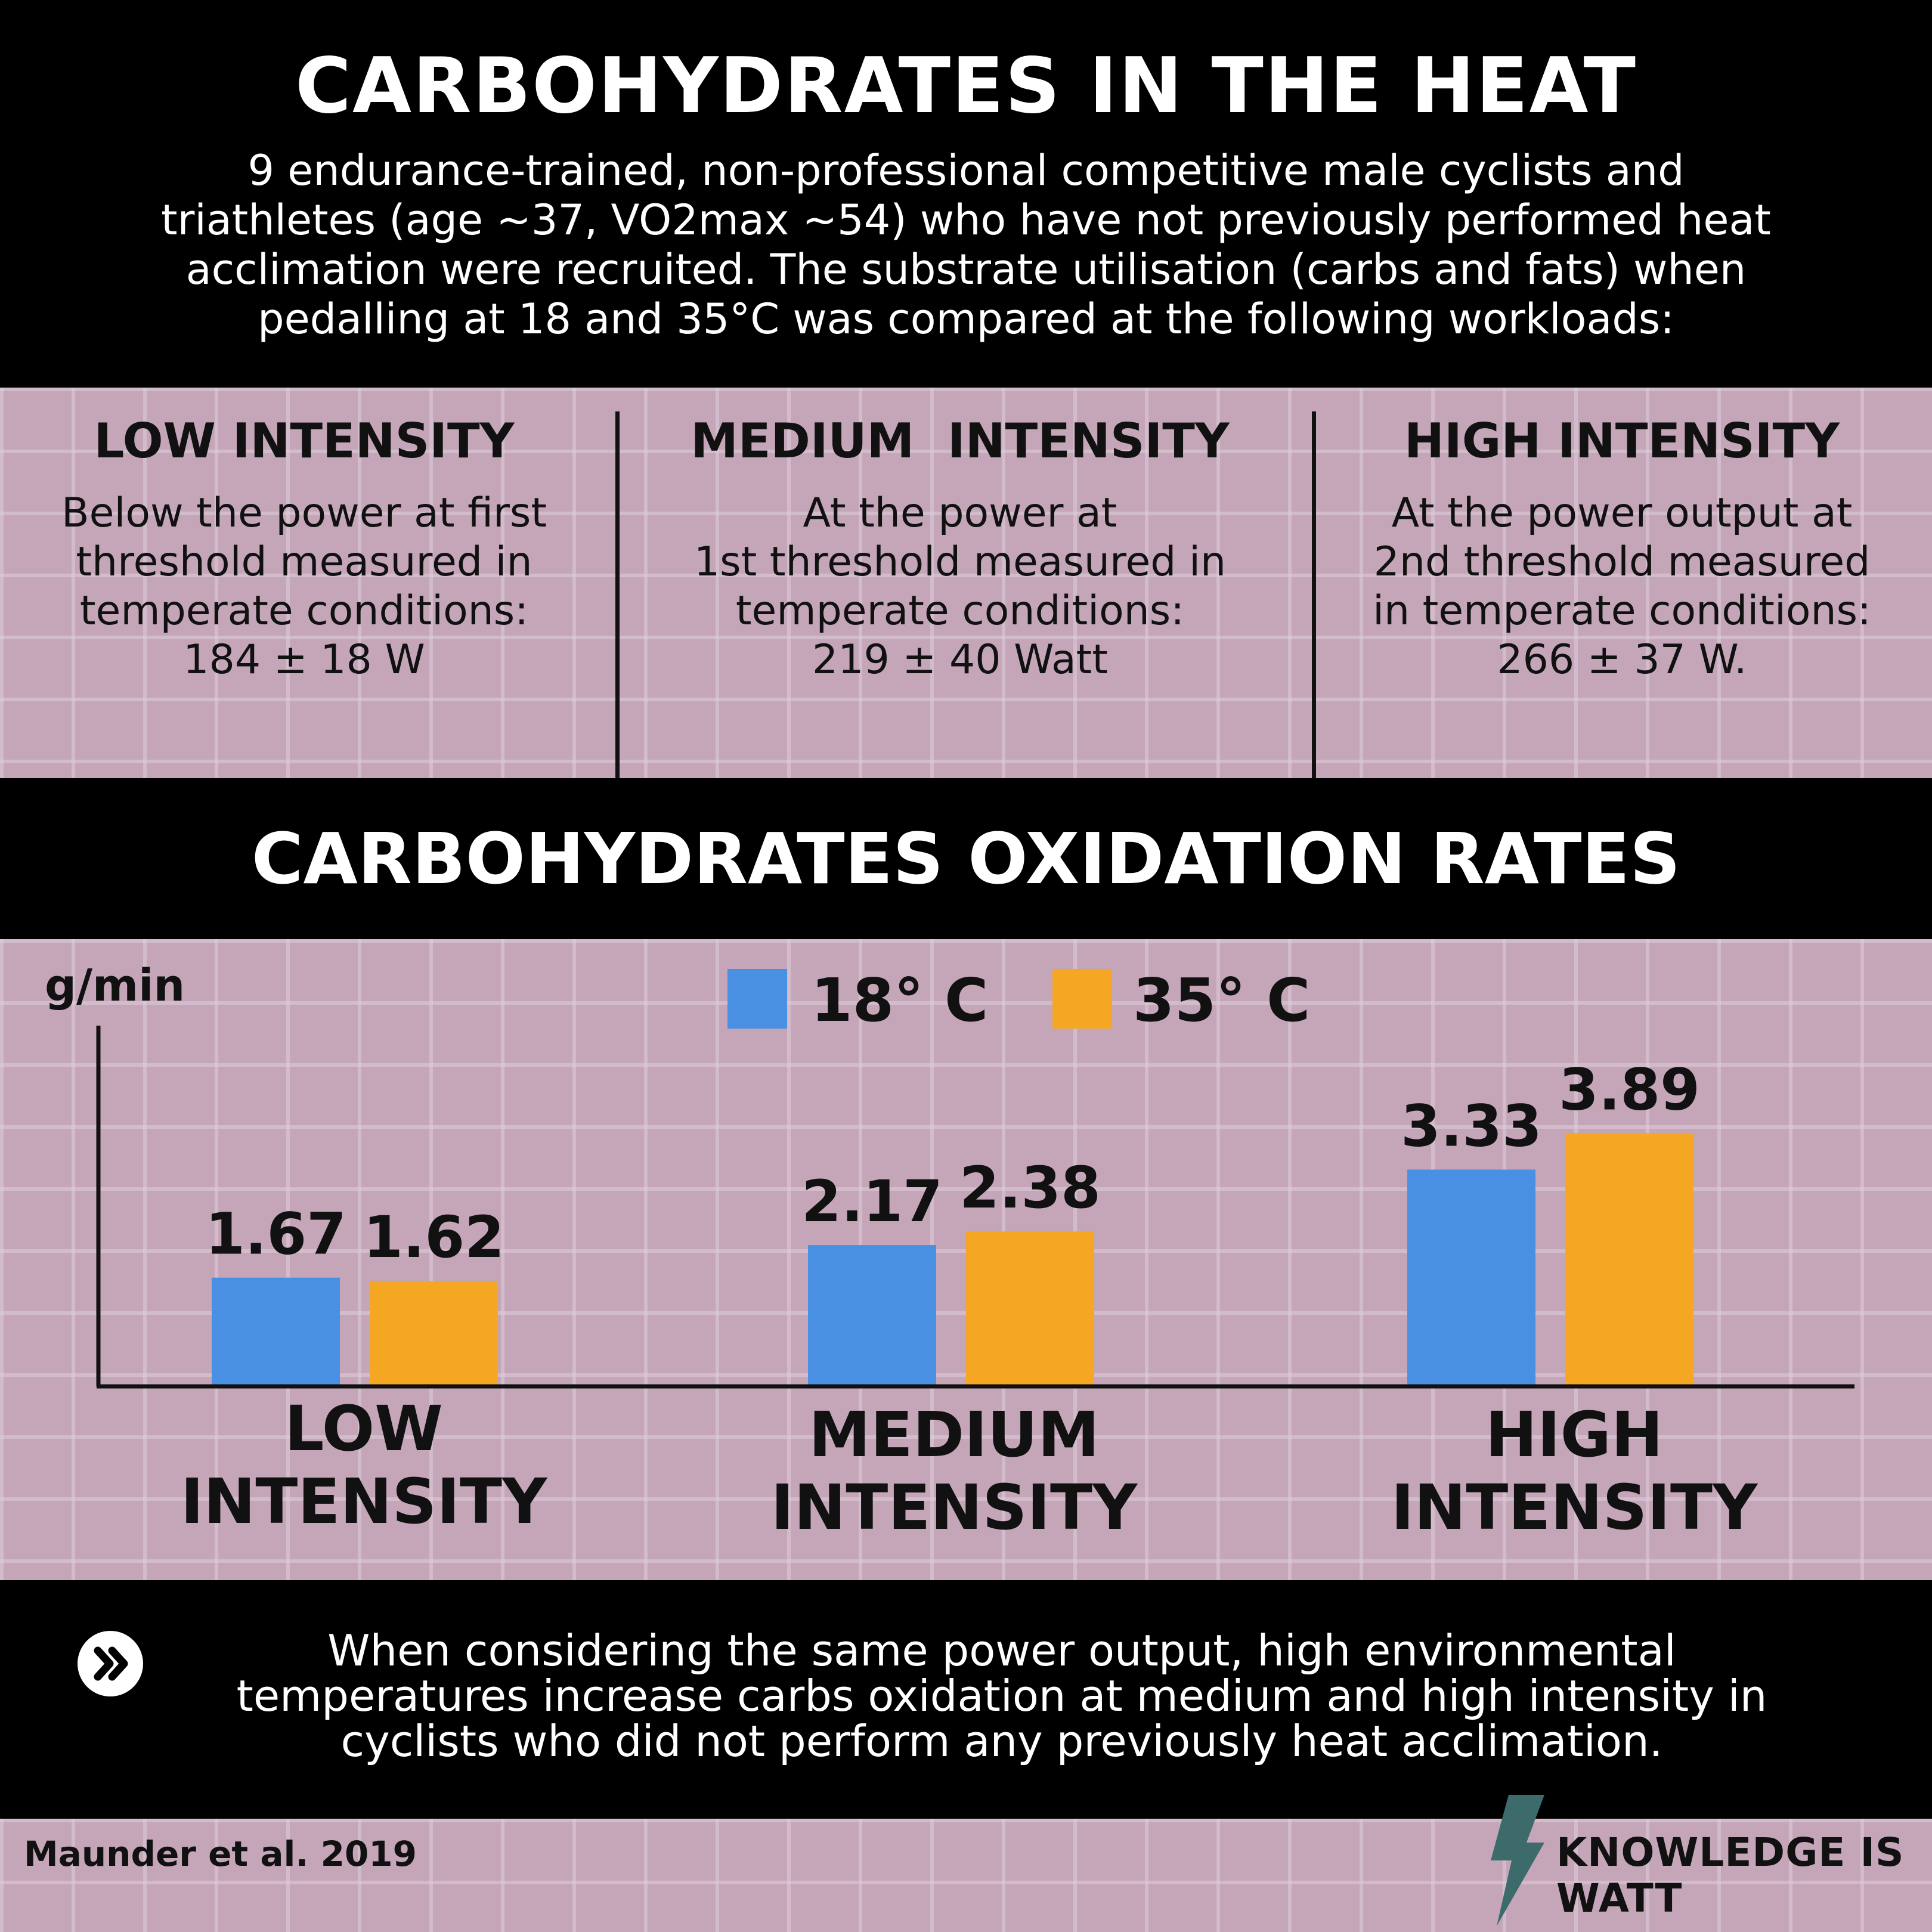 The width and height of the screenshot is (1932, 1932). What do you see at coordinates (1731, 1875) in the screenshot?
I see `brand-logo-text: KNOWLEDGE IS WATT` at bounding box center [1731, 1875].